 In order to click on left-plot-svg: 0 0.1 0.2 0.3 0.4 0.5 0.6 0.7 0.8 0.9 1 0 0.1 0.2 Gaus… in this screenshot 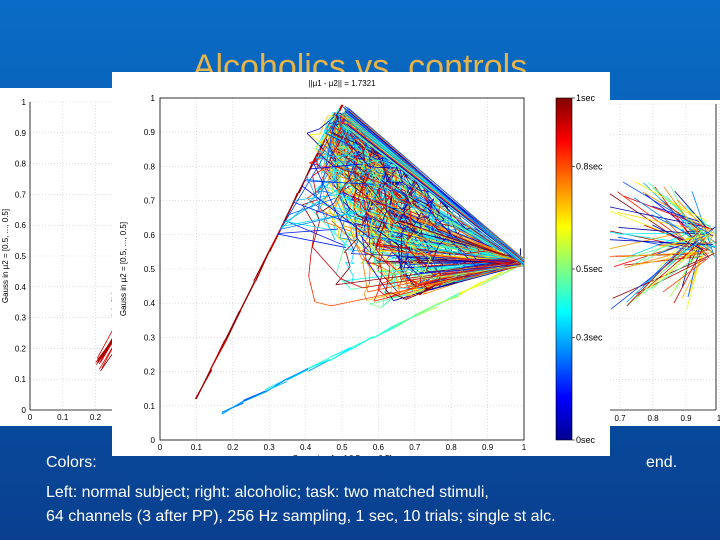, I will do `click(65, 260)`.